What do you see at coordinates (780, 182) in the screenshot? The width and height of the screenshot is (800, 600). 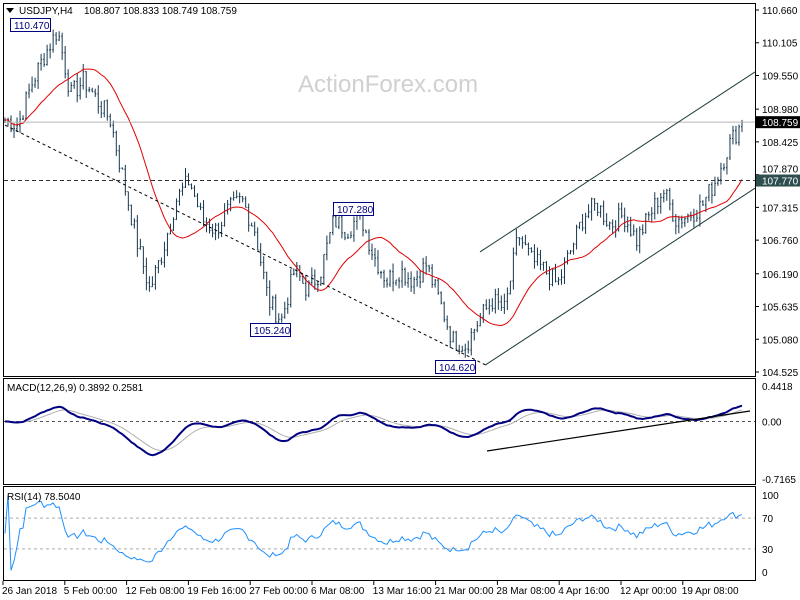 I see `price-marker-label: 107.770` at bounding box center [780, 182].